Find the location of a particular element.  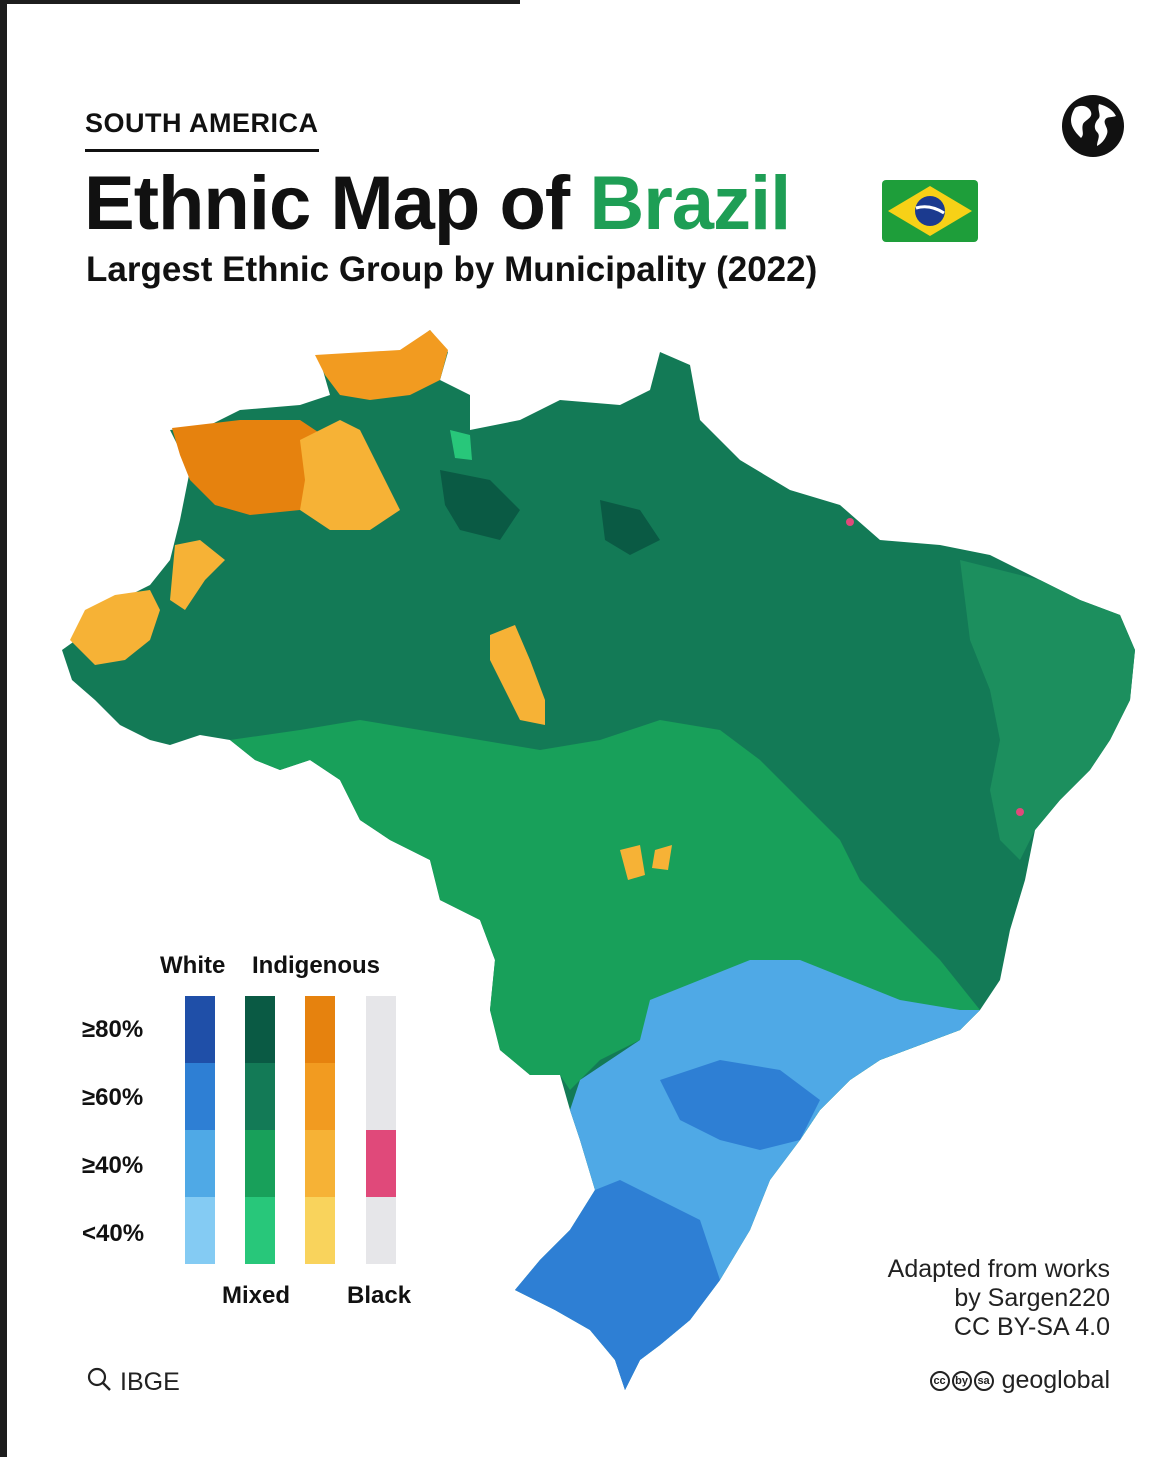

map-region-sp-core is located at coordinates (740, 1105).